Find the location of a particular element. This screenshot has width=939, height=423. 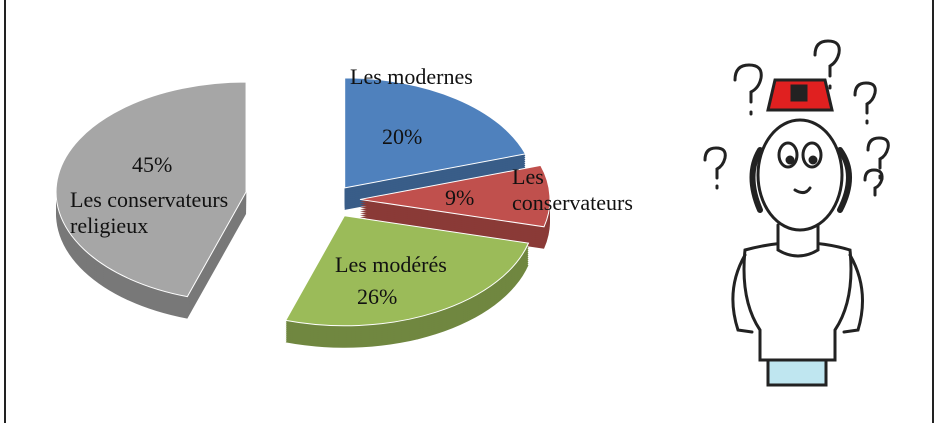

value-label: 9% is located at coordinates (460, 197).